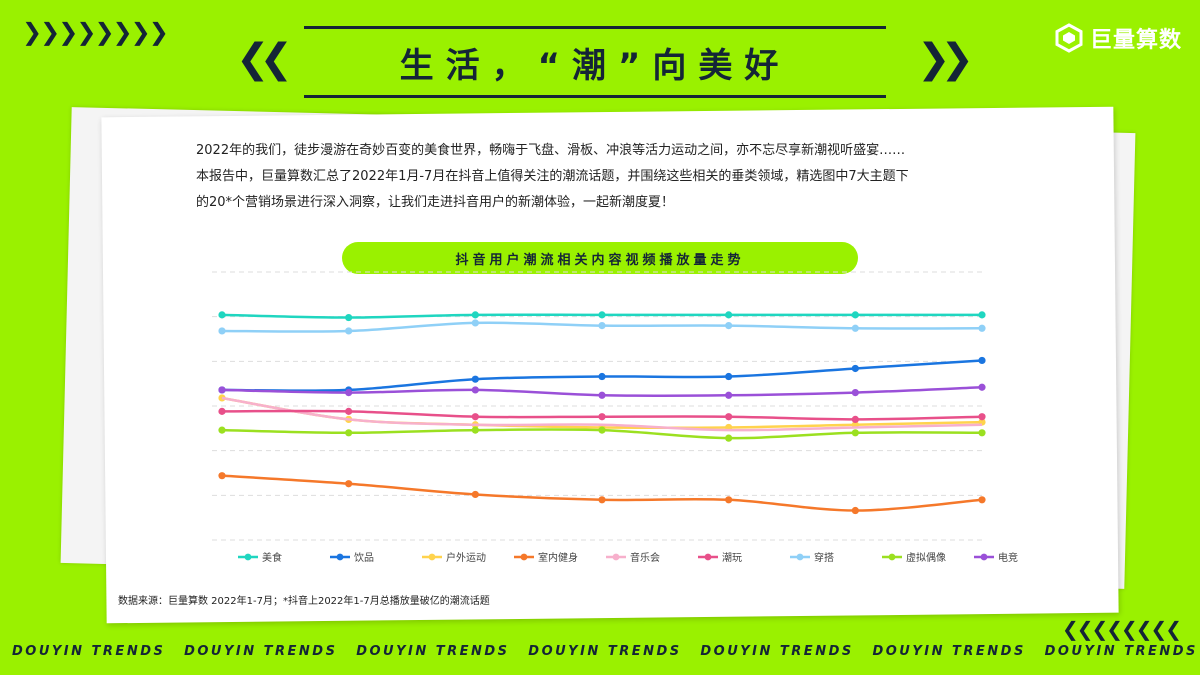  I want to click on page-title-frame: 生活，“潮”向美好, so click(595, 62).